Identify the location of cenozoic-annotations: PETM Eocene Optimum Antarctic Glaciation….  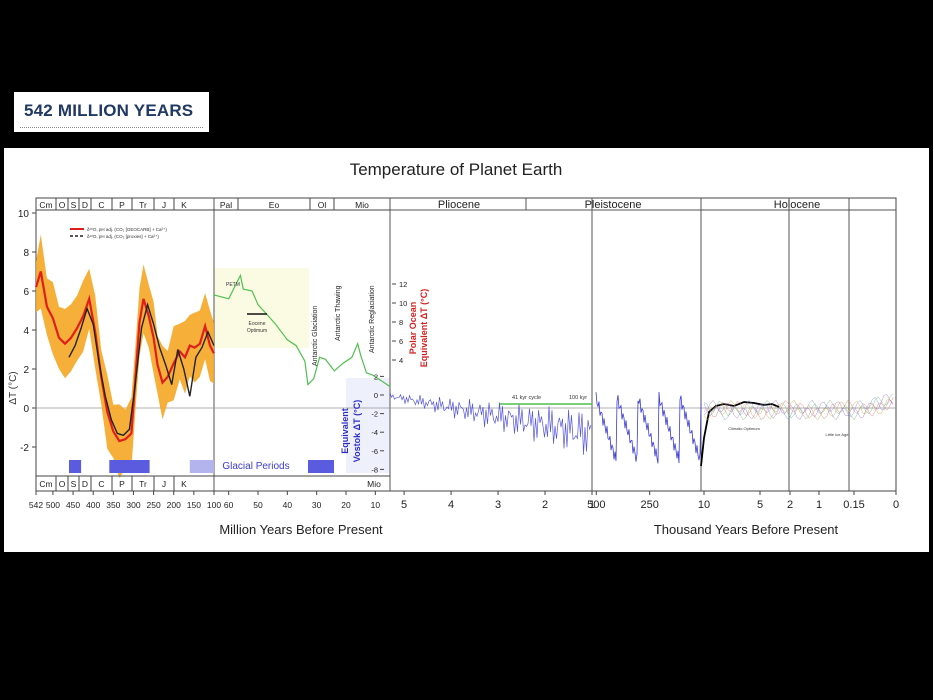
(299, 377).